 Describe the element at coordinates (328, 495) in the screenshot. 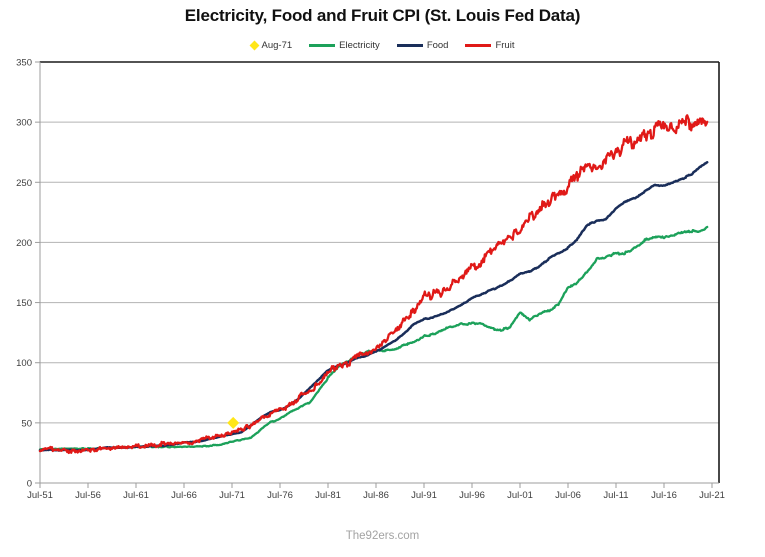

I see `x-axis-label: Jul-81` at that location.